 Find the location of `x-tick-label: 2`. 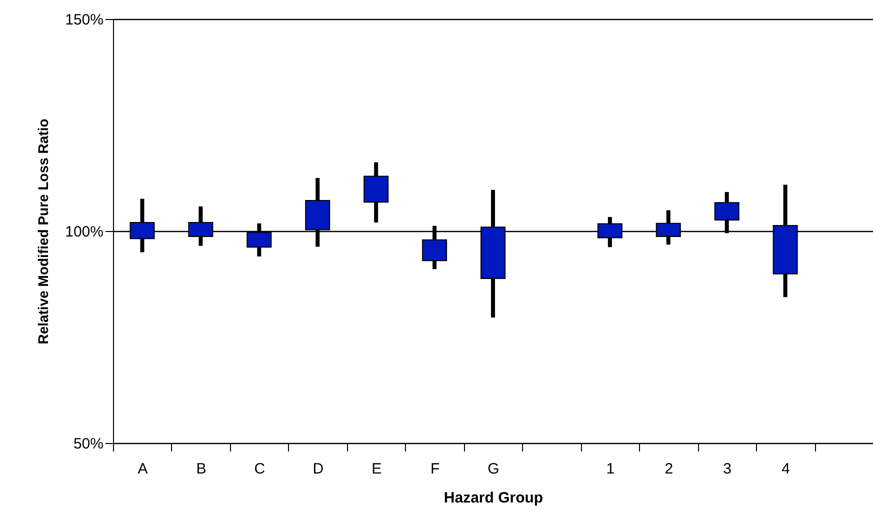

x-tick-label: 2 is located at coordinates (669, 469).